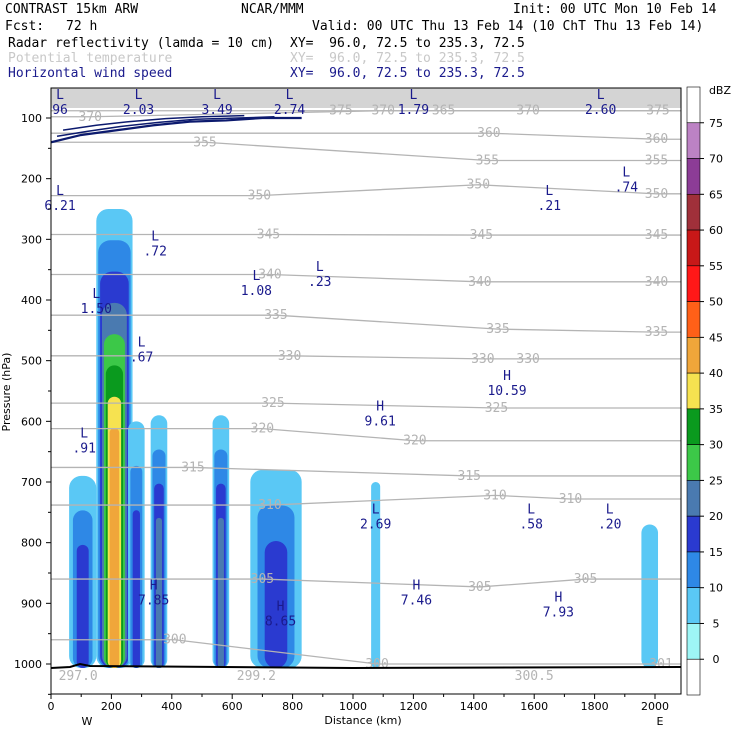 This screenshot has width=740, height=740. What do you see at coordinates (192, 467) in the screenshot?
I see `theta-label: 315` at bounding box center [192, 467].